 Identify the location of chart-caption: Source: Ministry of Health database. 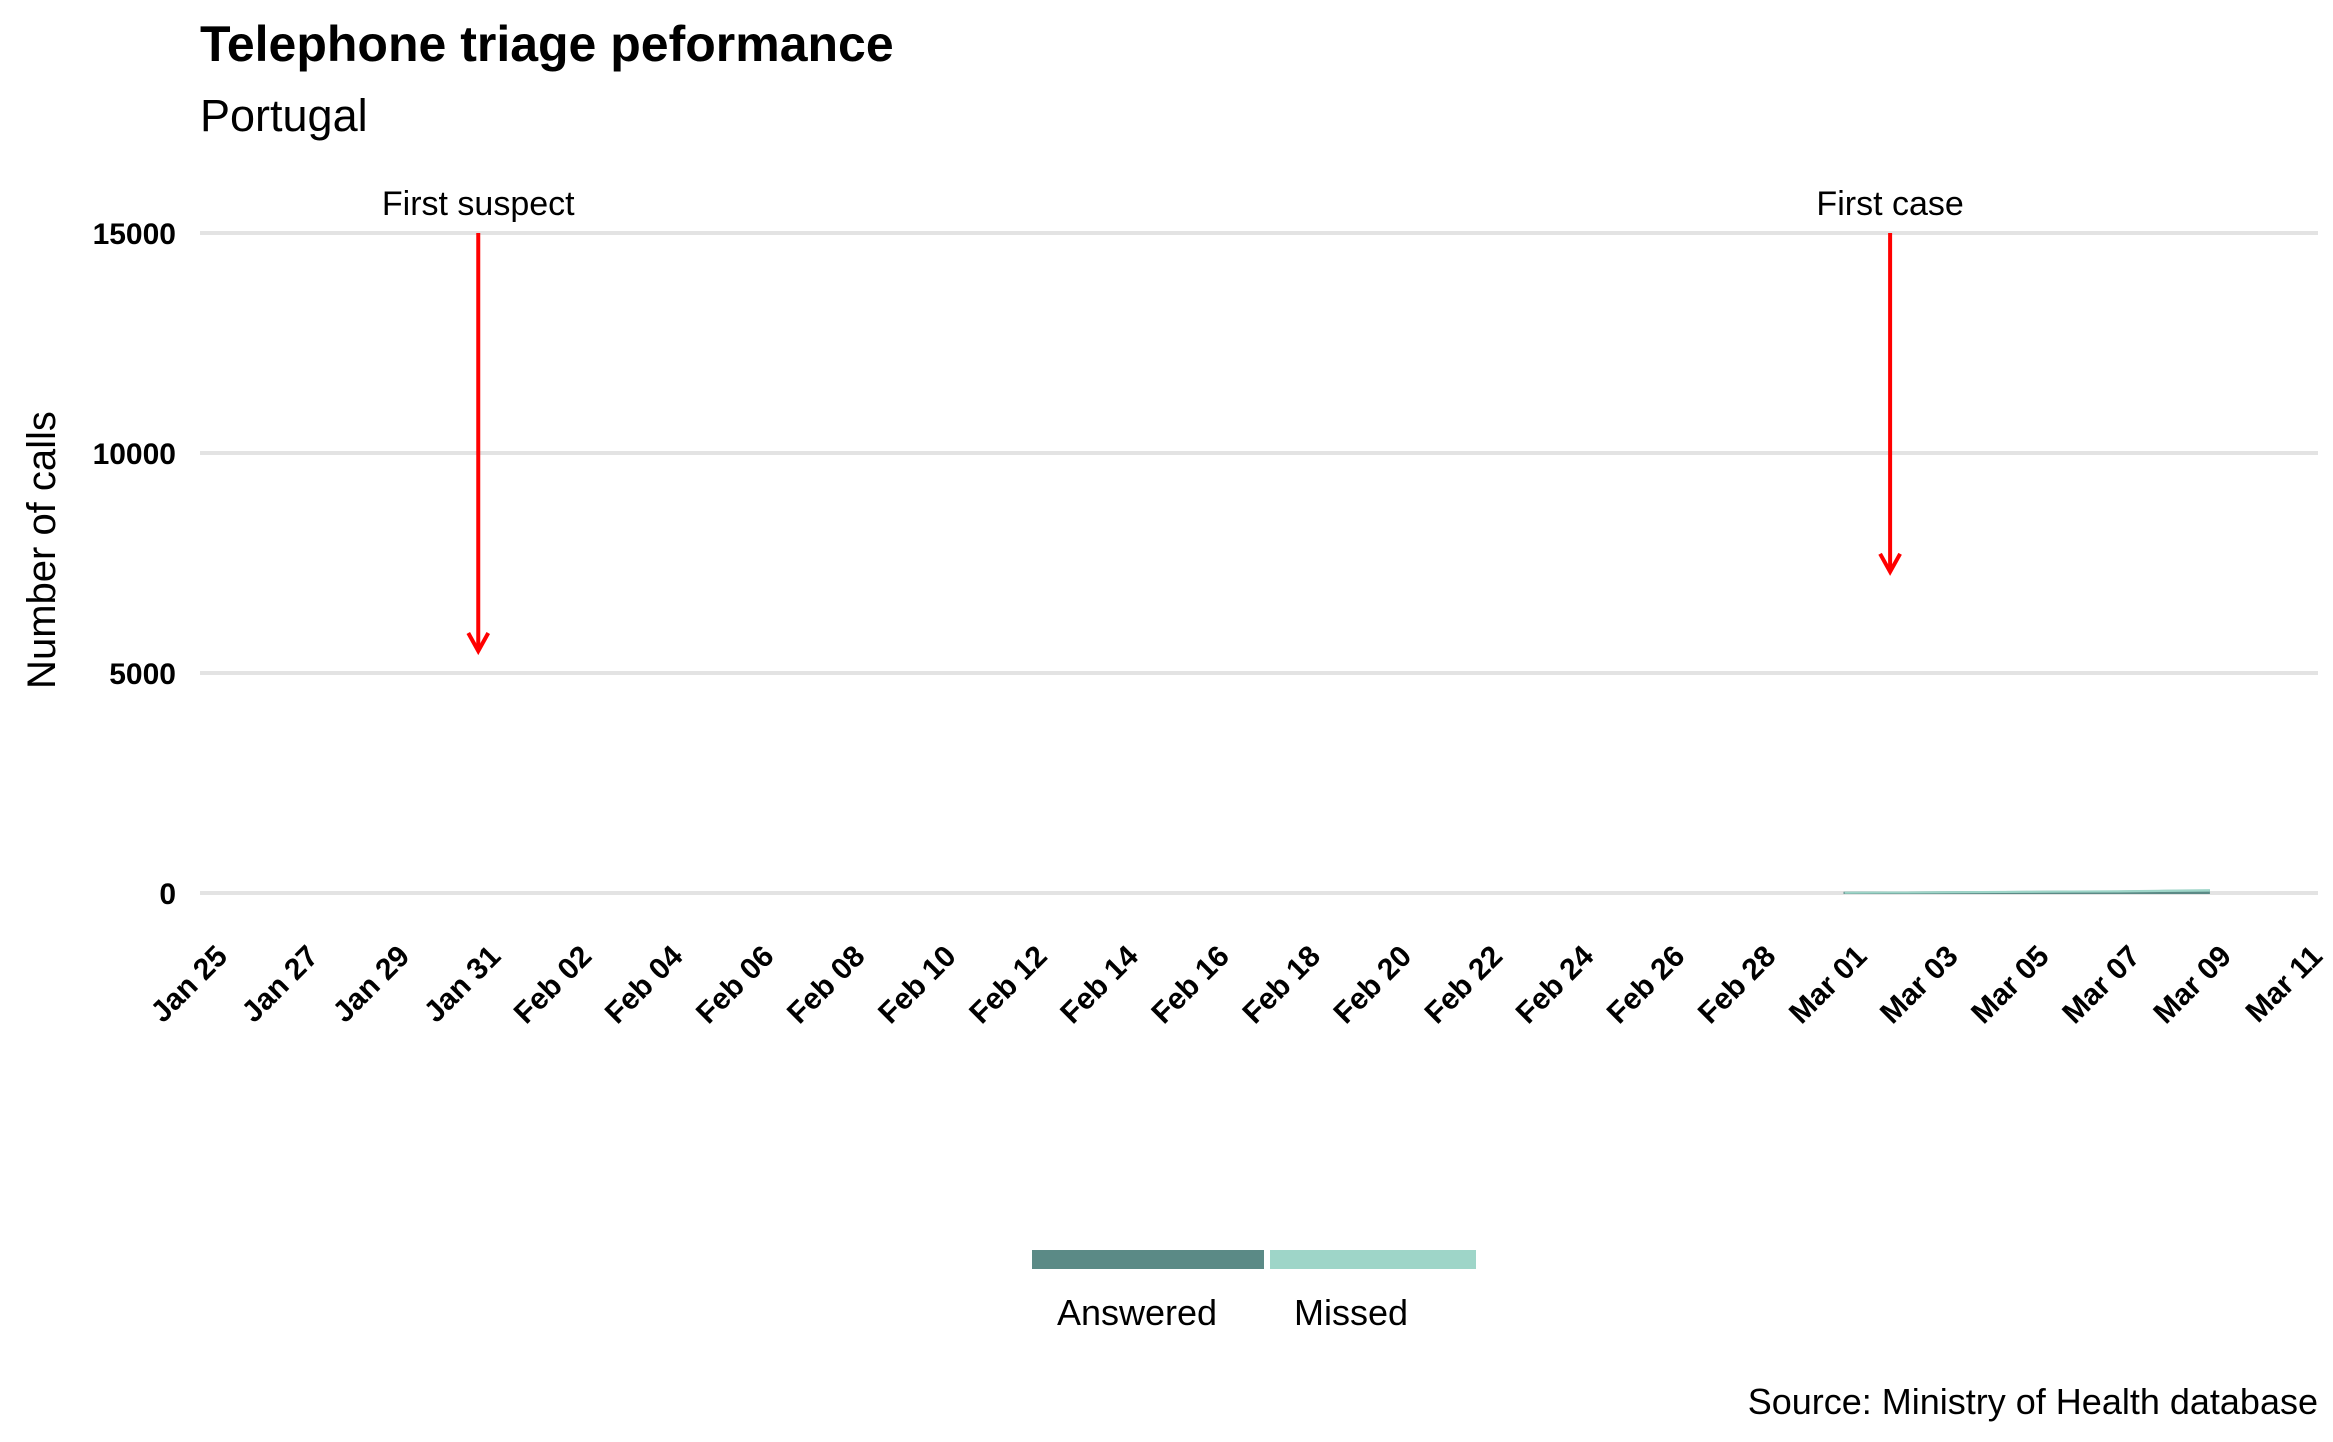
(2033, 1401).